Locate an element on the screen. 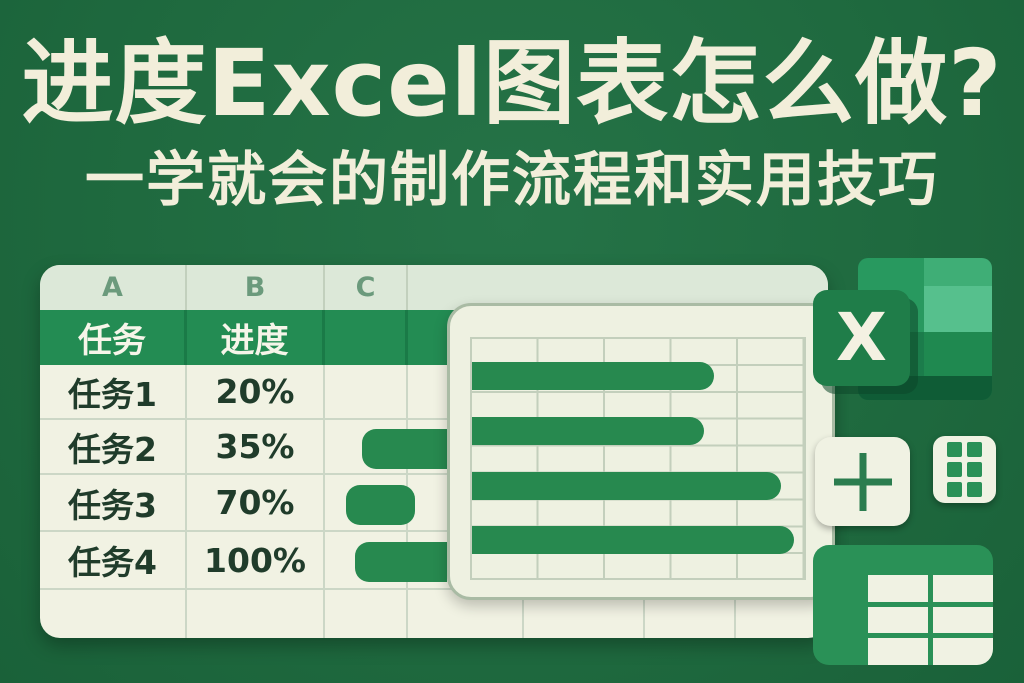 This screenshot has height=683, width=1024. excel-x-letter: X is located at coordinates (861, 337).